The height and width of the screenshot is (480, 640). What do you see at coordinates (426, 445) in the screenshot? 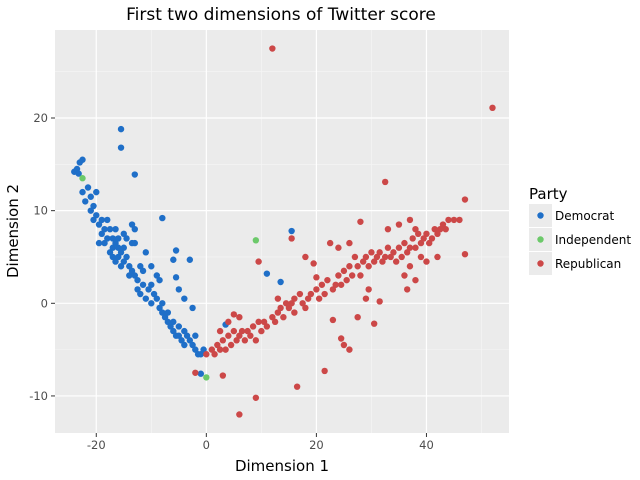
I see `x-tick-label: 40` at bounding box center [426, 445].